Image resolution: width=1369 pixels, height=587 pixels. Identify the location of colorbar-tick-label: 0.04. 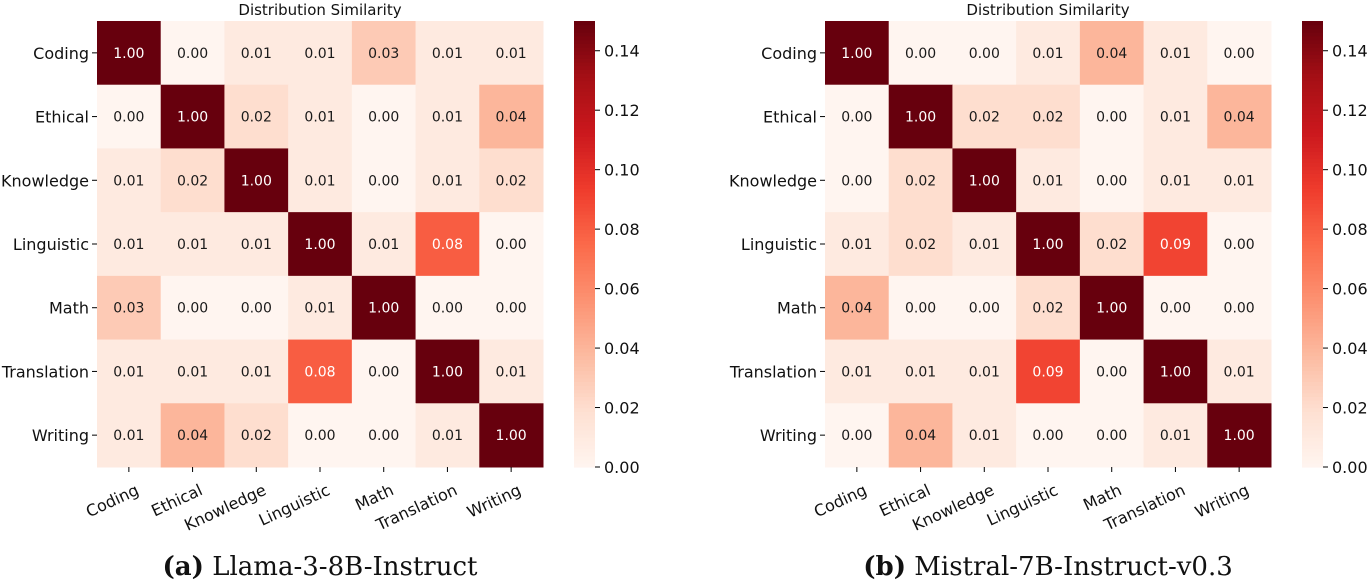
(622, 348).